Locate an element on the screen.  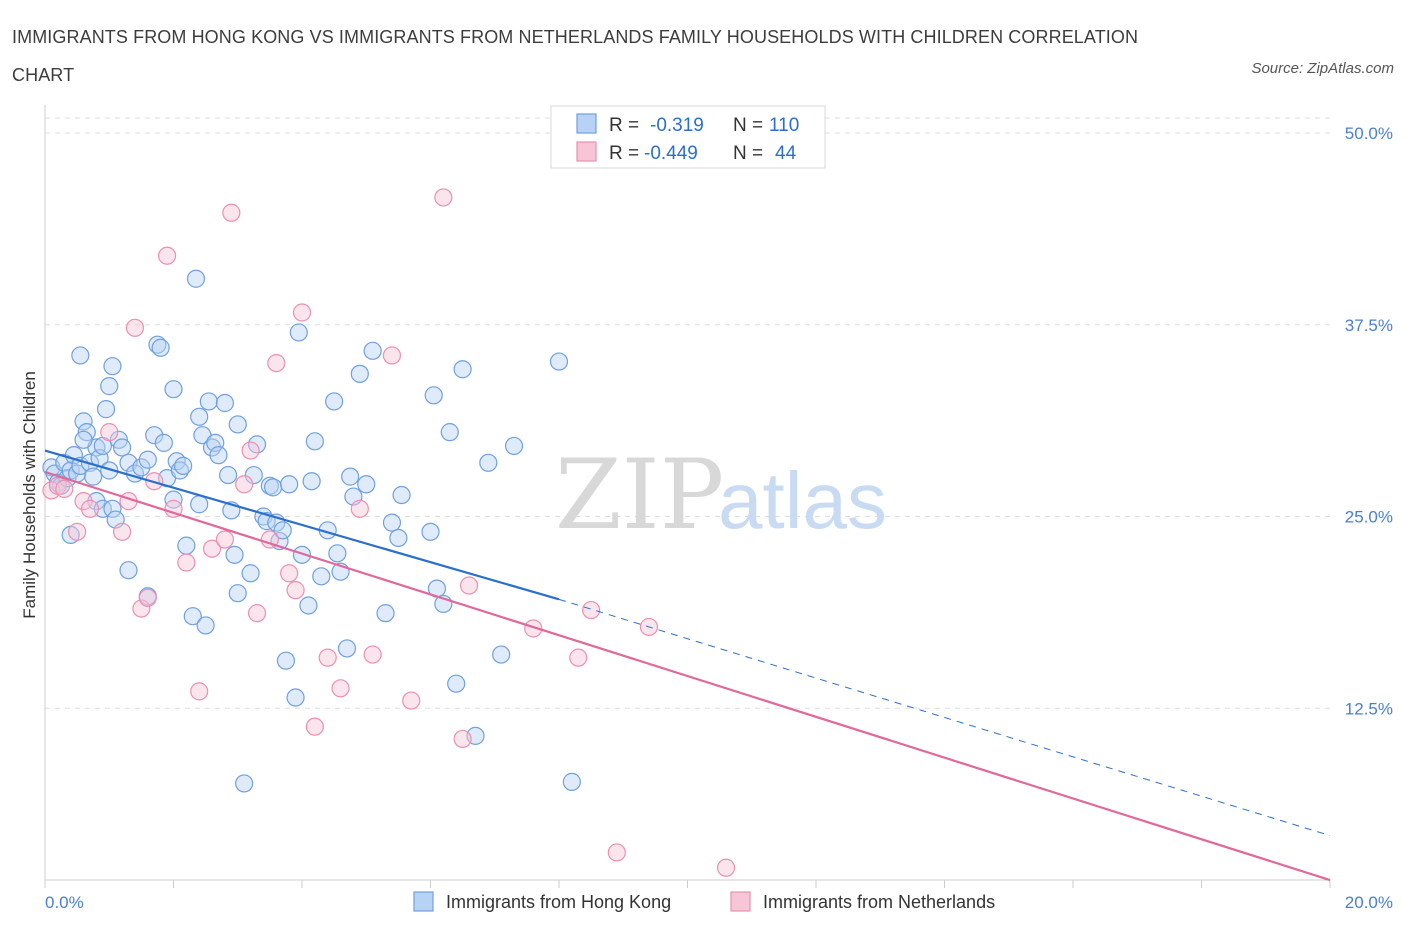
stats-n-value-1: 44 is located at coordinates (786, 153).